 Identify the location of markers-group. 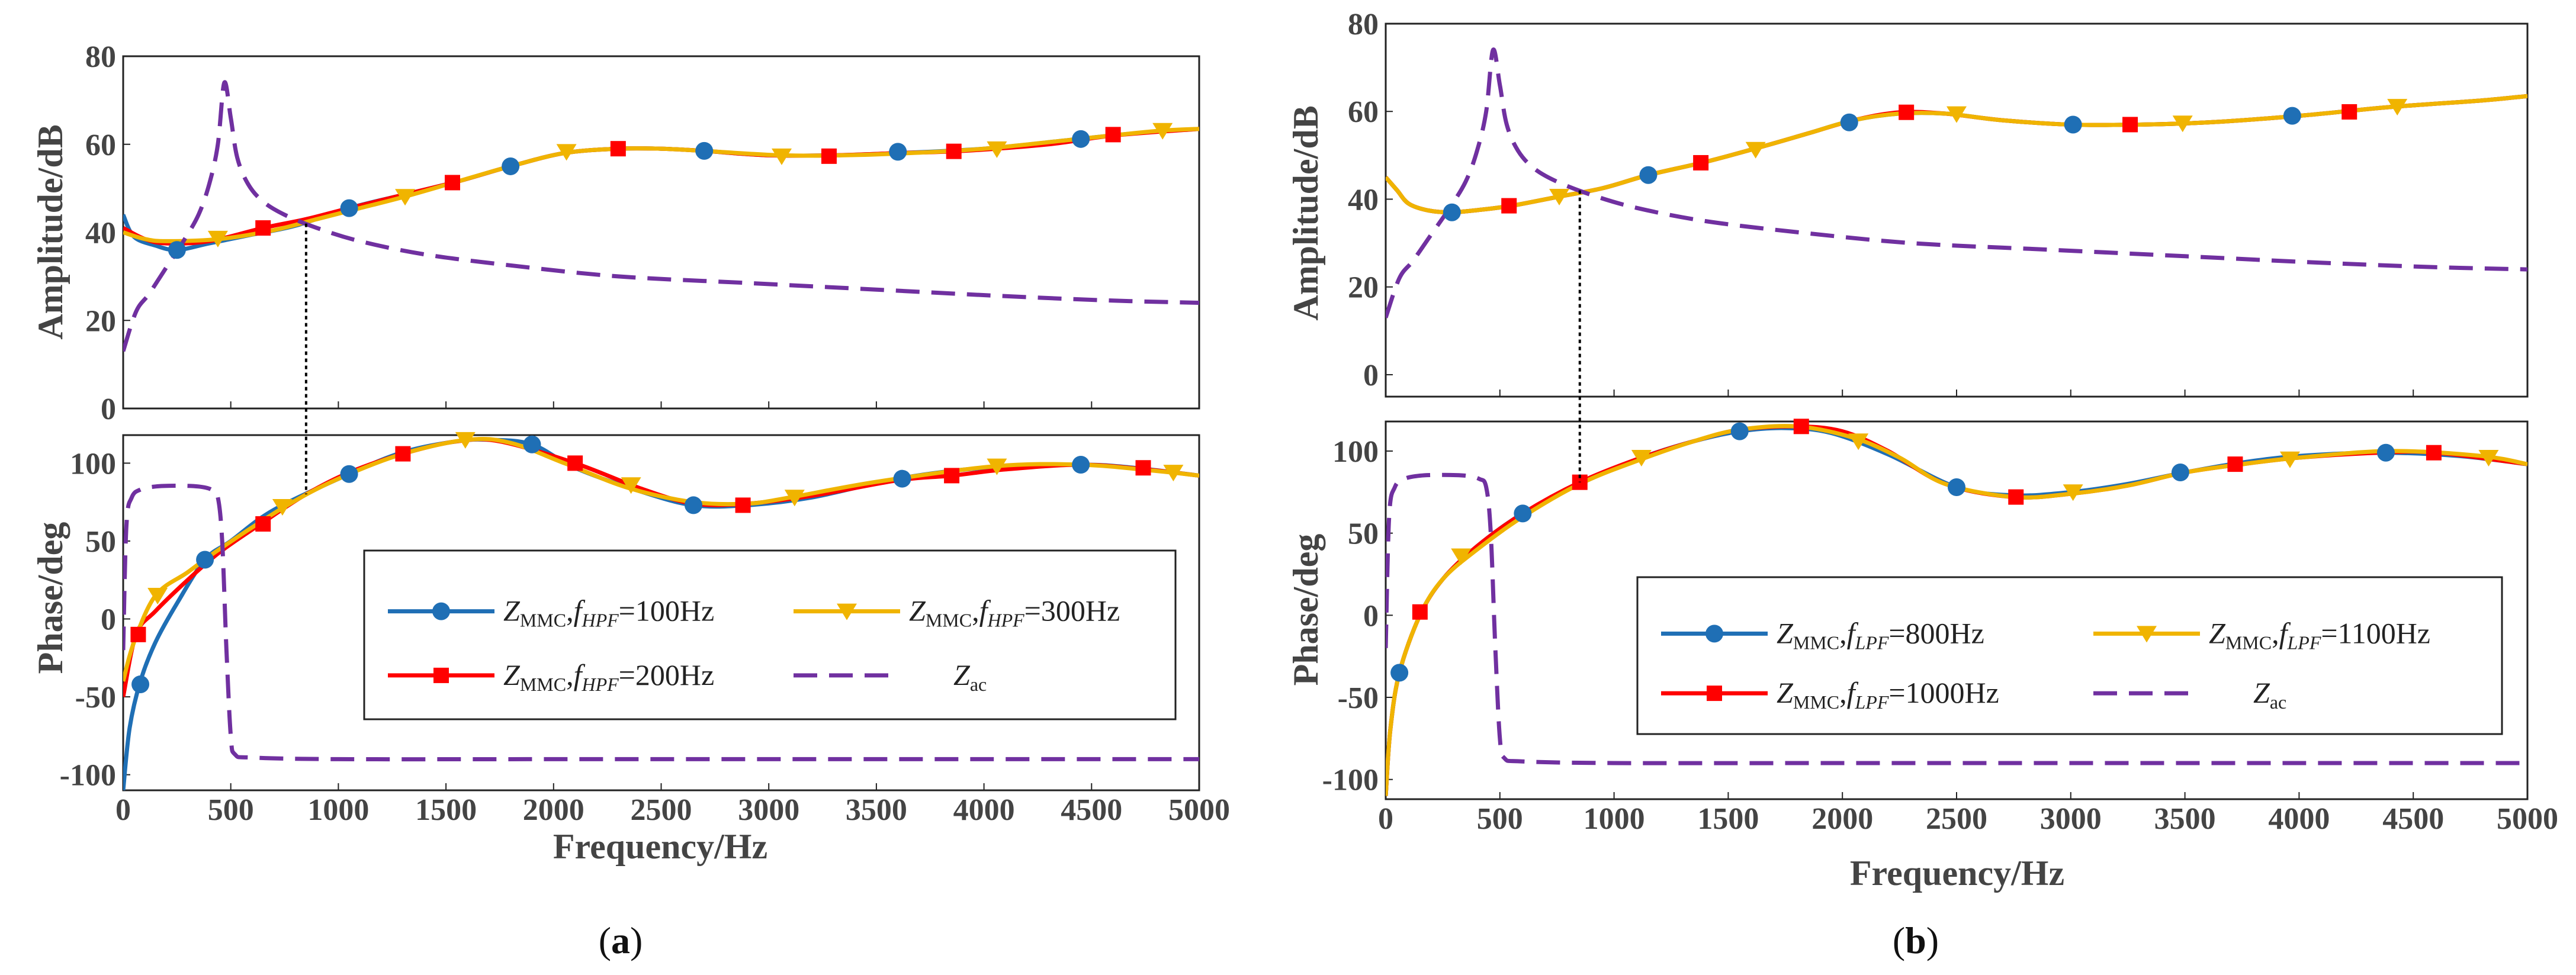
(670, 191).